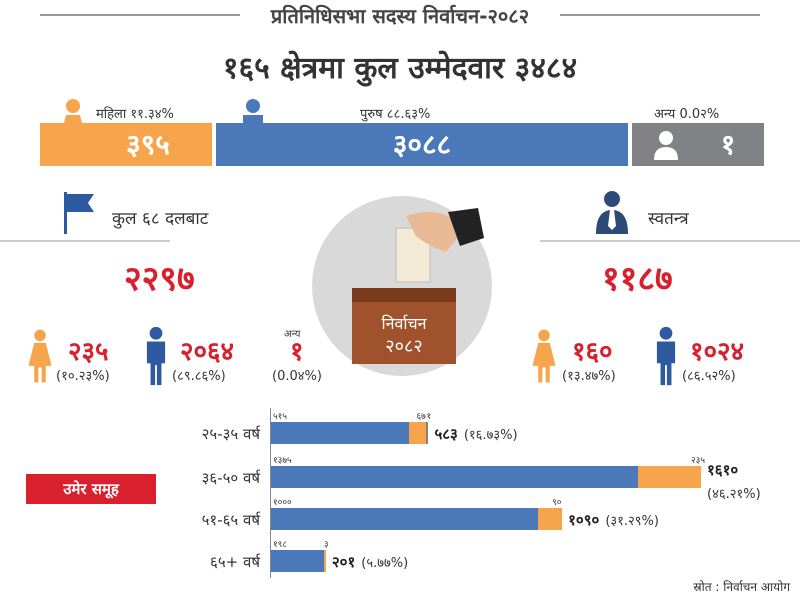 Image resolution: width=800 pixels, height=600 pixels. Describe the element at coordinates (637, 279) in the screenshot. I see `independent-total: ११८७` at that location.